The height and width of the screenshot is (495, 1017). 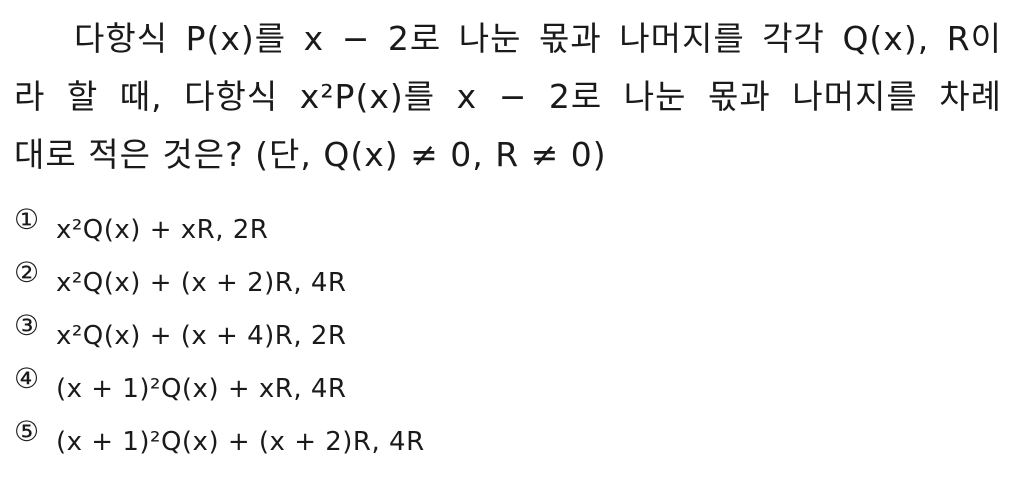 What do you see at coordinates (538, 38) in the screenshot?
I see `question-line-1: 다항식 P(x)를 x − 2로 나눈 몫과 나머지를 각각 Q(x), R이` at bounding box center [538, 38].